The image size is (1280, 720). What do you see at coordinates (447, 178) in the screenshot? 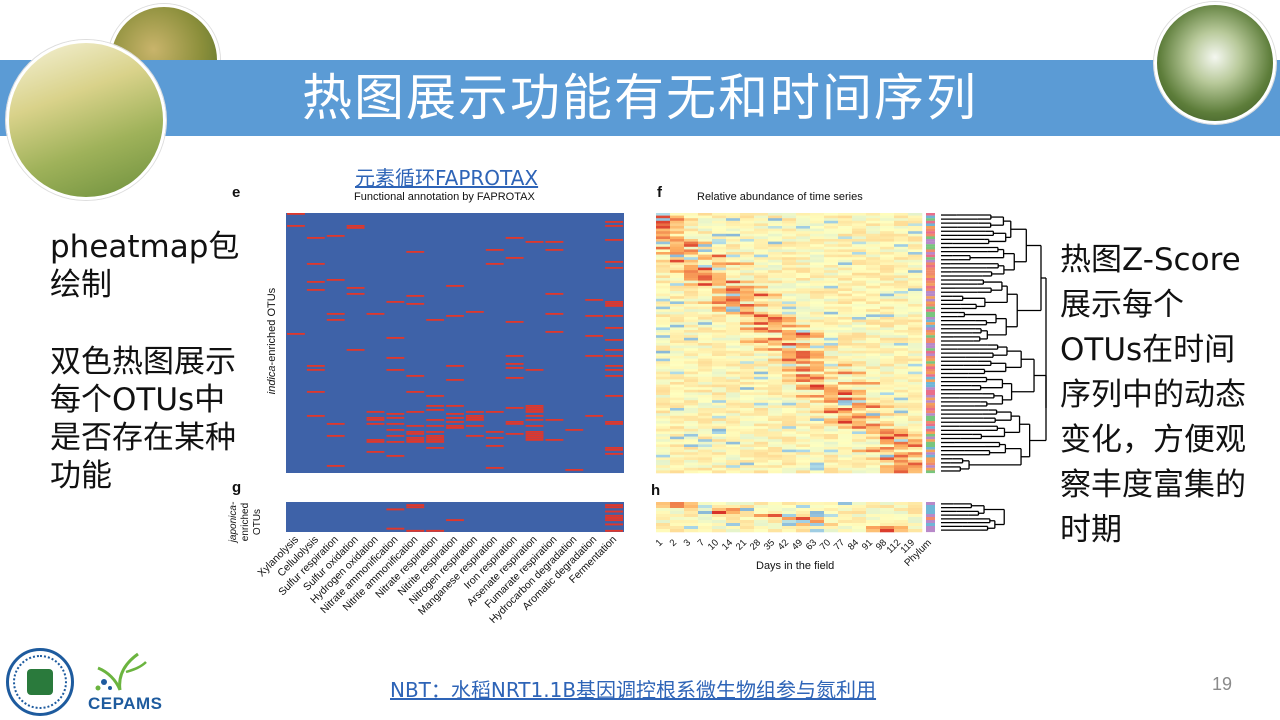
I see `faprotax-link: 元素循环FAPROTAX` at bounding box center [447, 178].